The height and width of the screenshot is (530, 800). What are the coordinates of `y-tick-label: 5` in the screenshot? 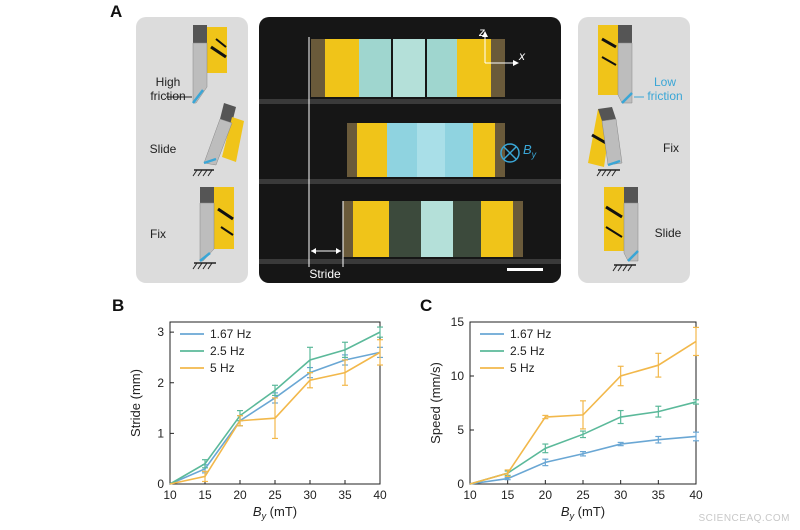 It's located at (460, 430).